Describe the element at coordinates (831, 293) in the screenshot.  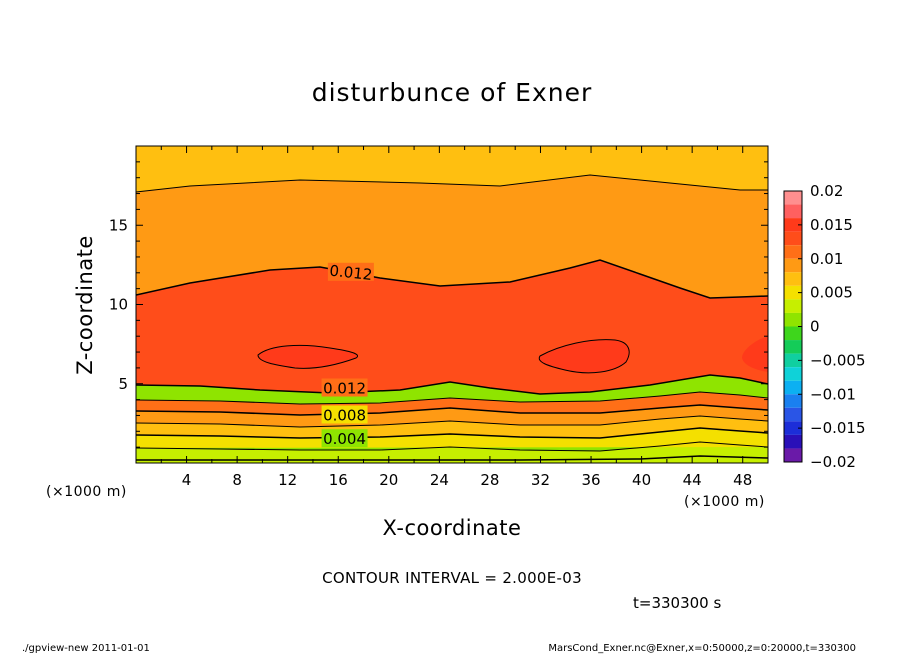
I see `colorbar-tick-label: 0.005` at that location.